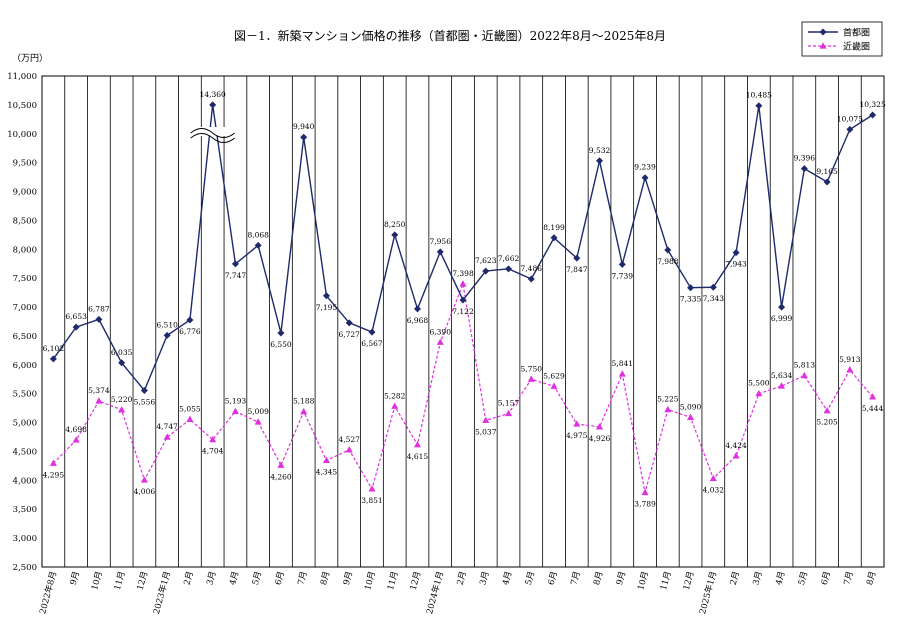 The image size is (898, 630). What do you see at coordinates (645, 504) in the screenshot?
I see `data-label-kinki: 3,789` at bounding box center [645, 504].